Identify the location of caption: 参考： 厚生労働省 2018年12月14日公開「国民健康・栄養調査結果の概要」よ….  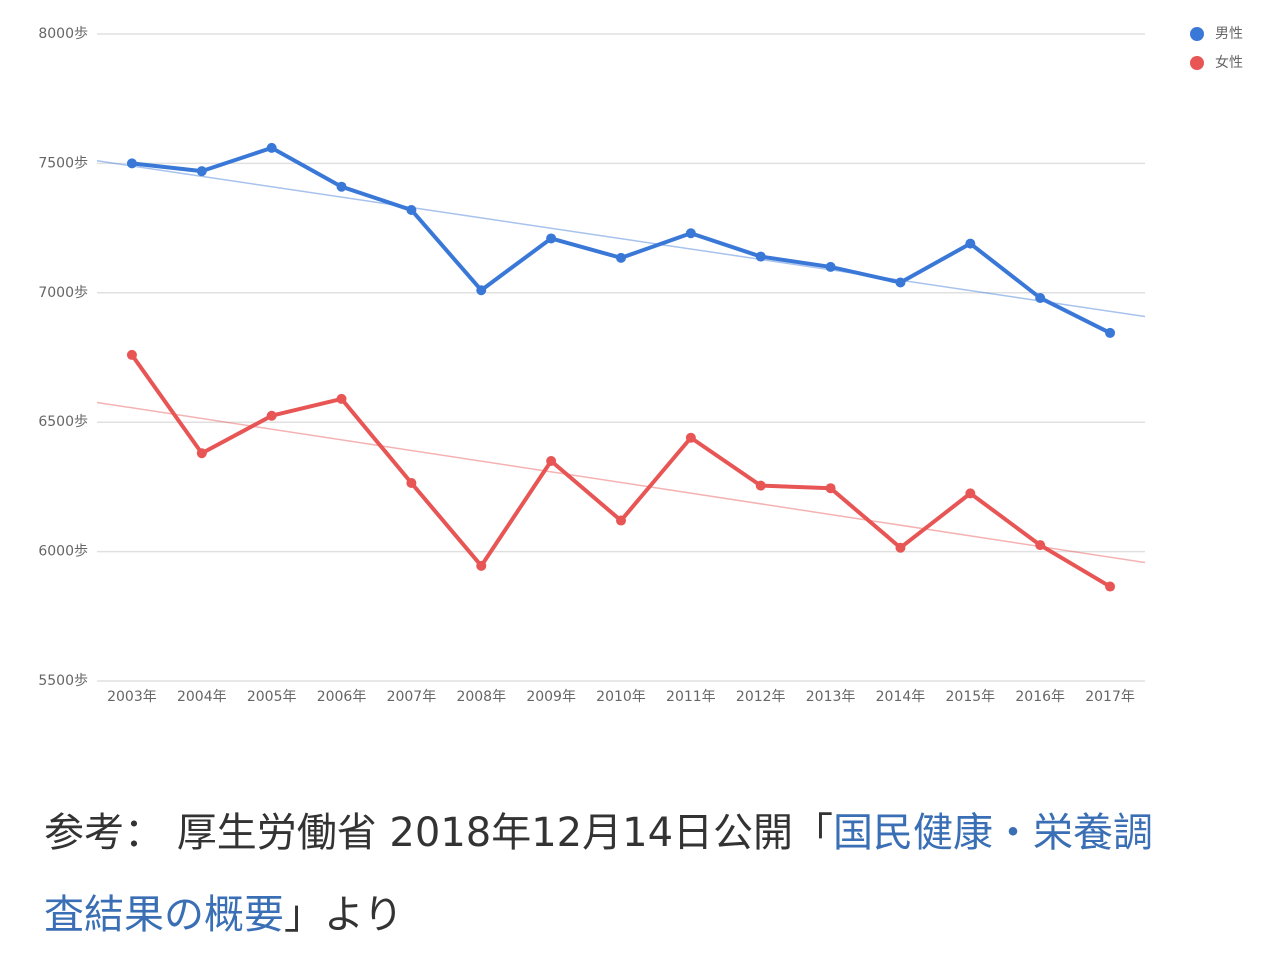
(604, 874).